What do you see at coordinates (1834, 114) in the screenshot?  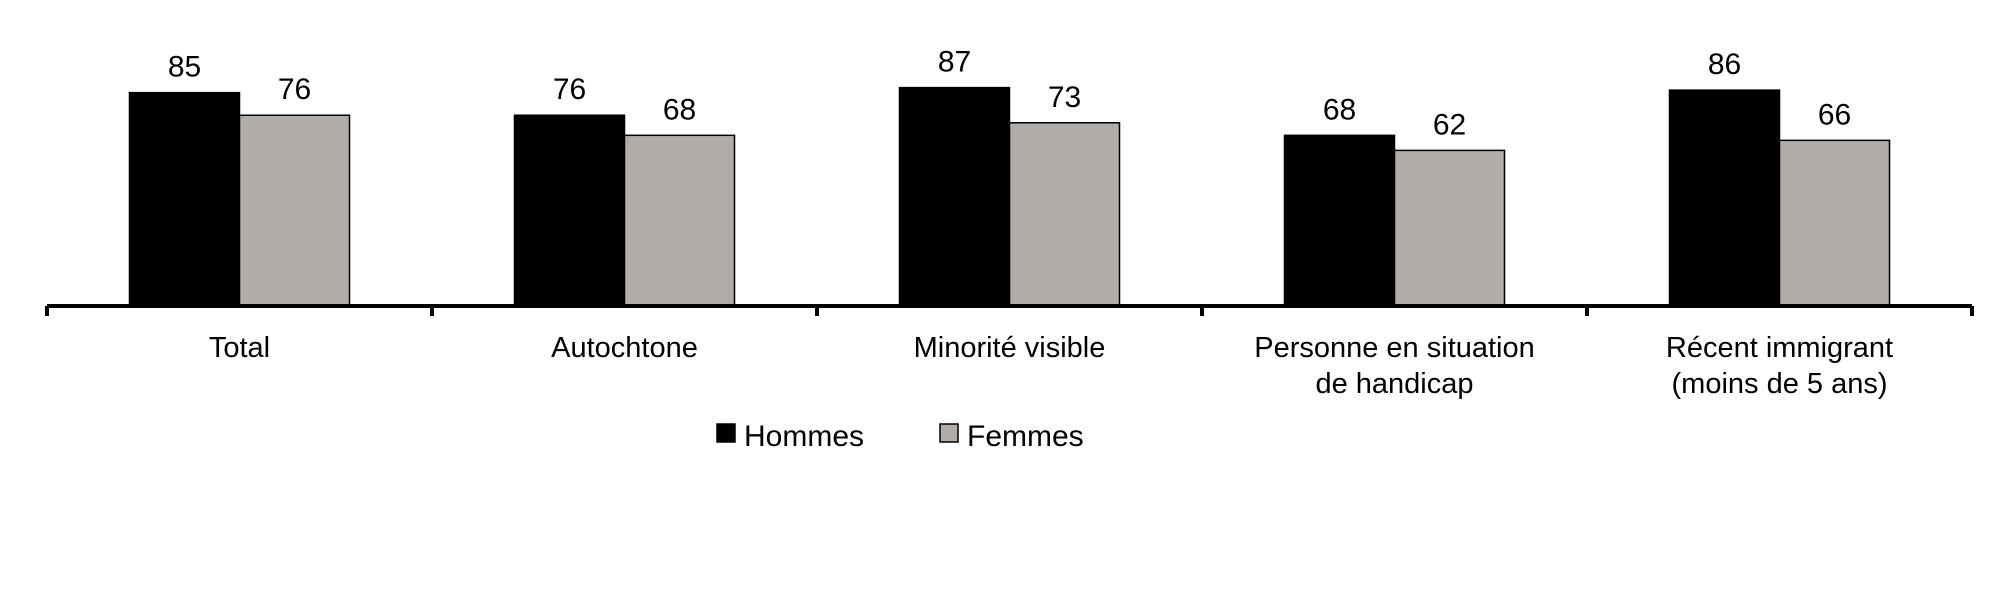 I see `data-label-femmes-4: 66` at bounding box center [1834, 114].